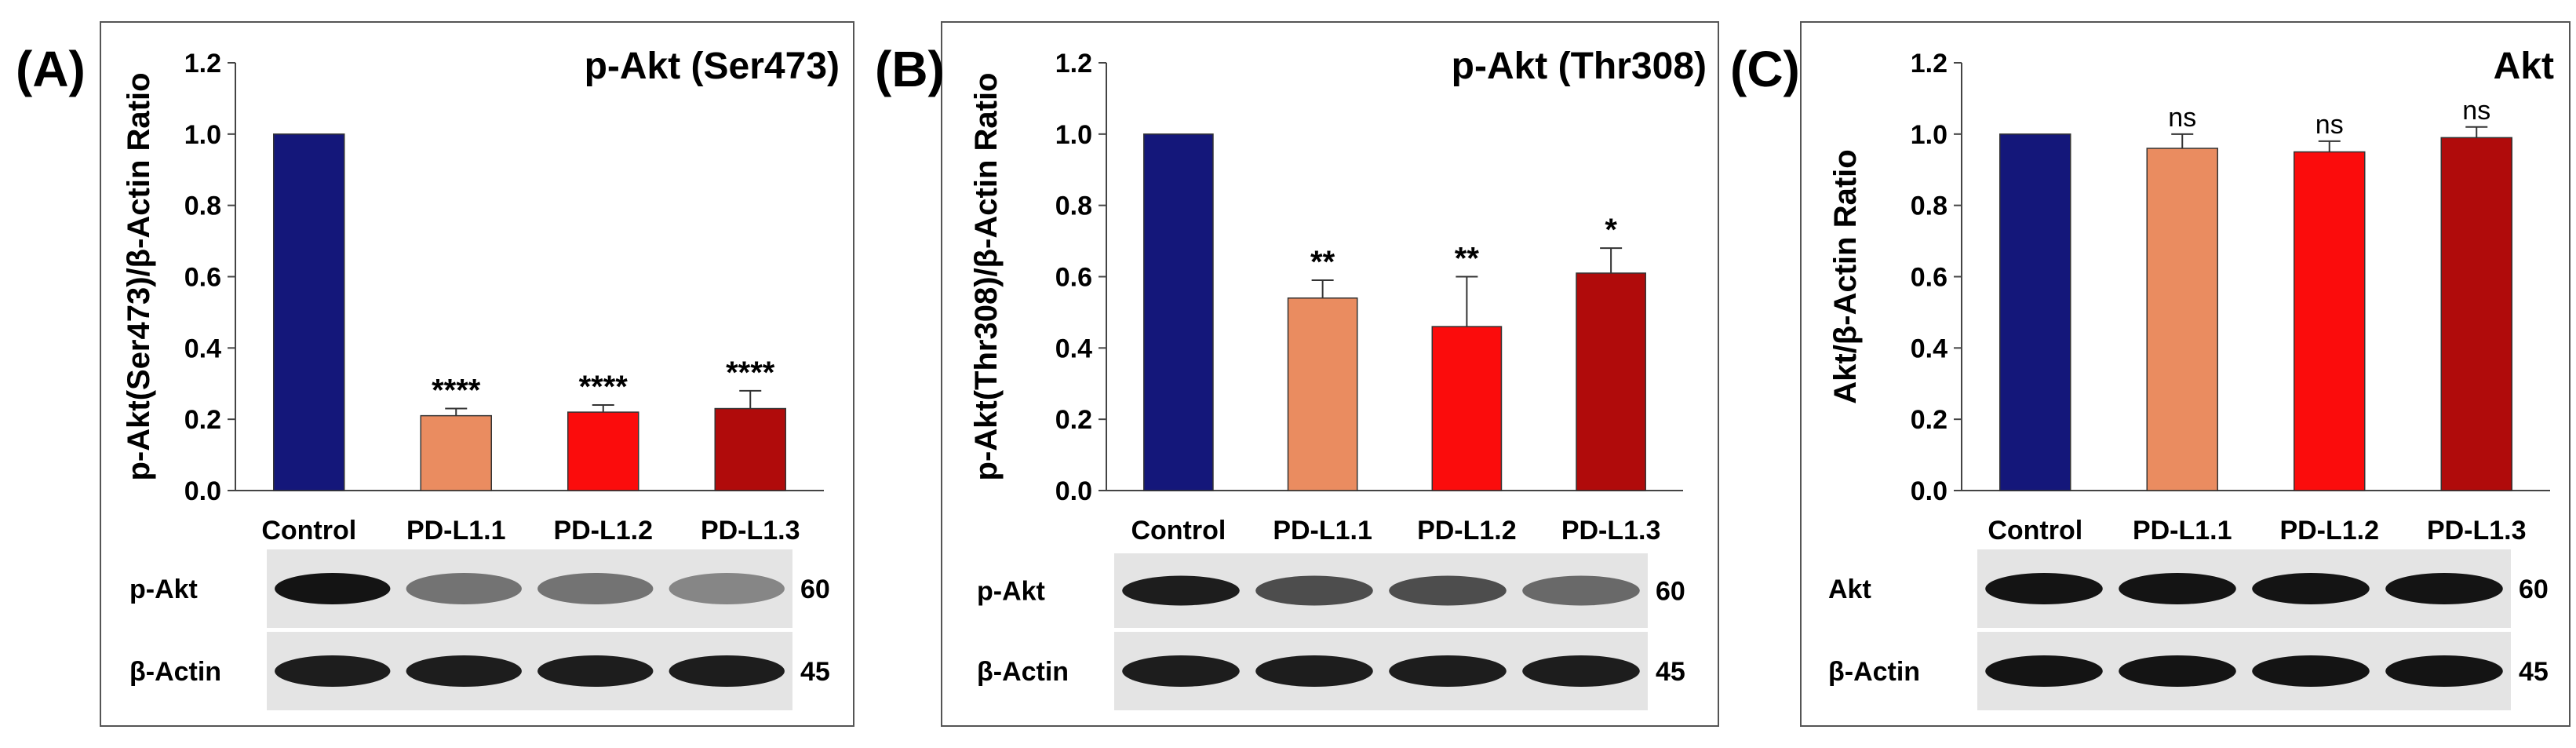 Image resolution: width=2576 pixels, height=748 pixels. Describe the element at coordinates (1467, 259) in the screenshot. I see `significance-label: **` at that location.